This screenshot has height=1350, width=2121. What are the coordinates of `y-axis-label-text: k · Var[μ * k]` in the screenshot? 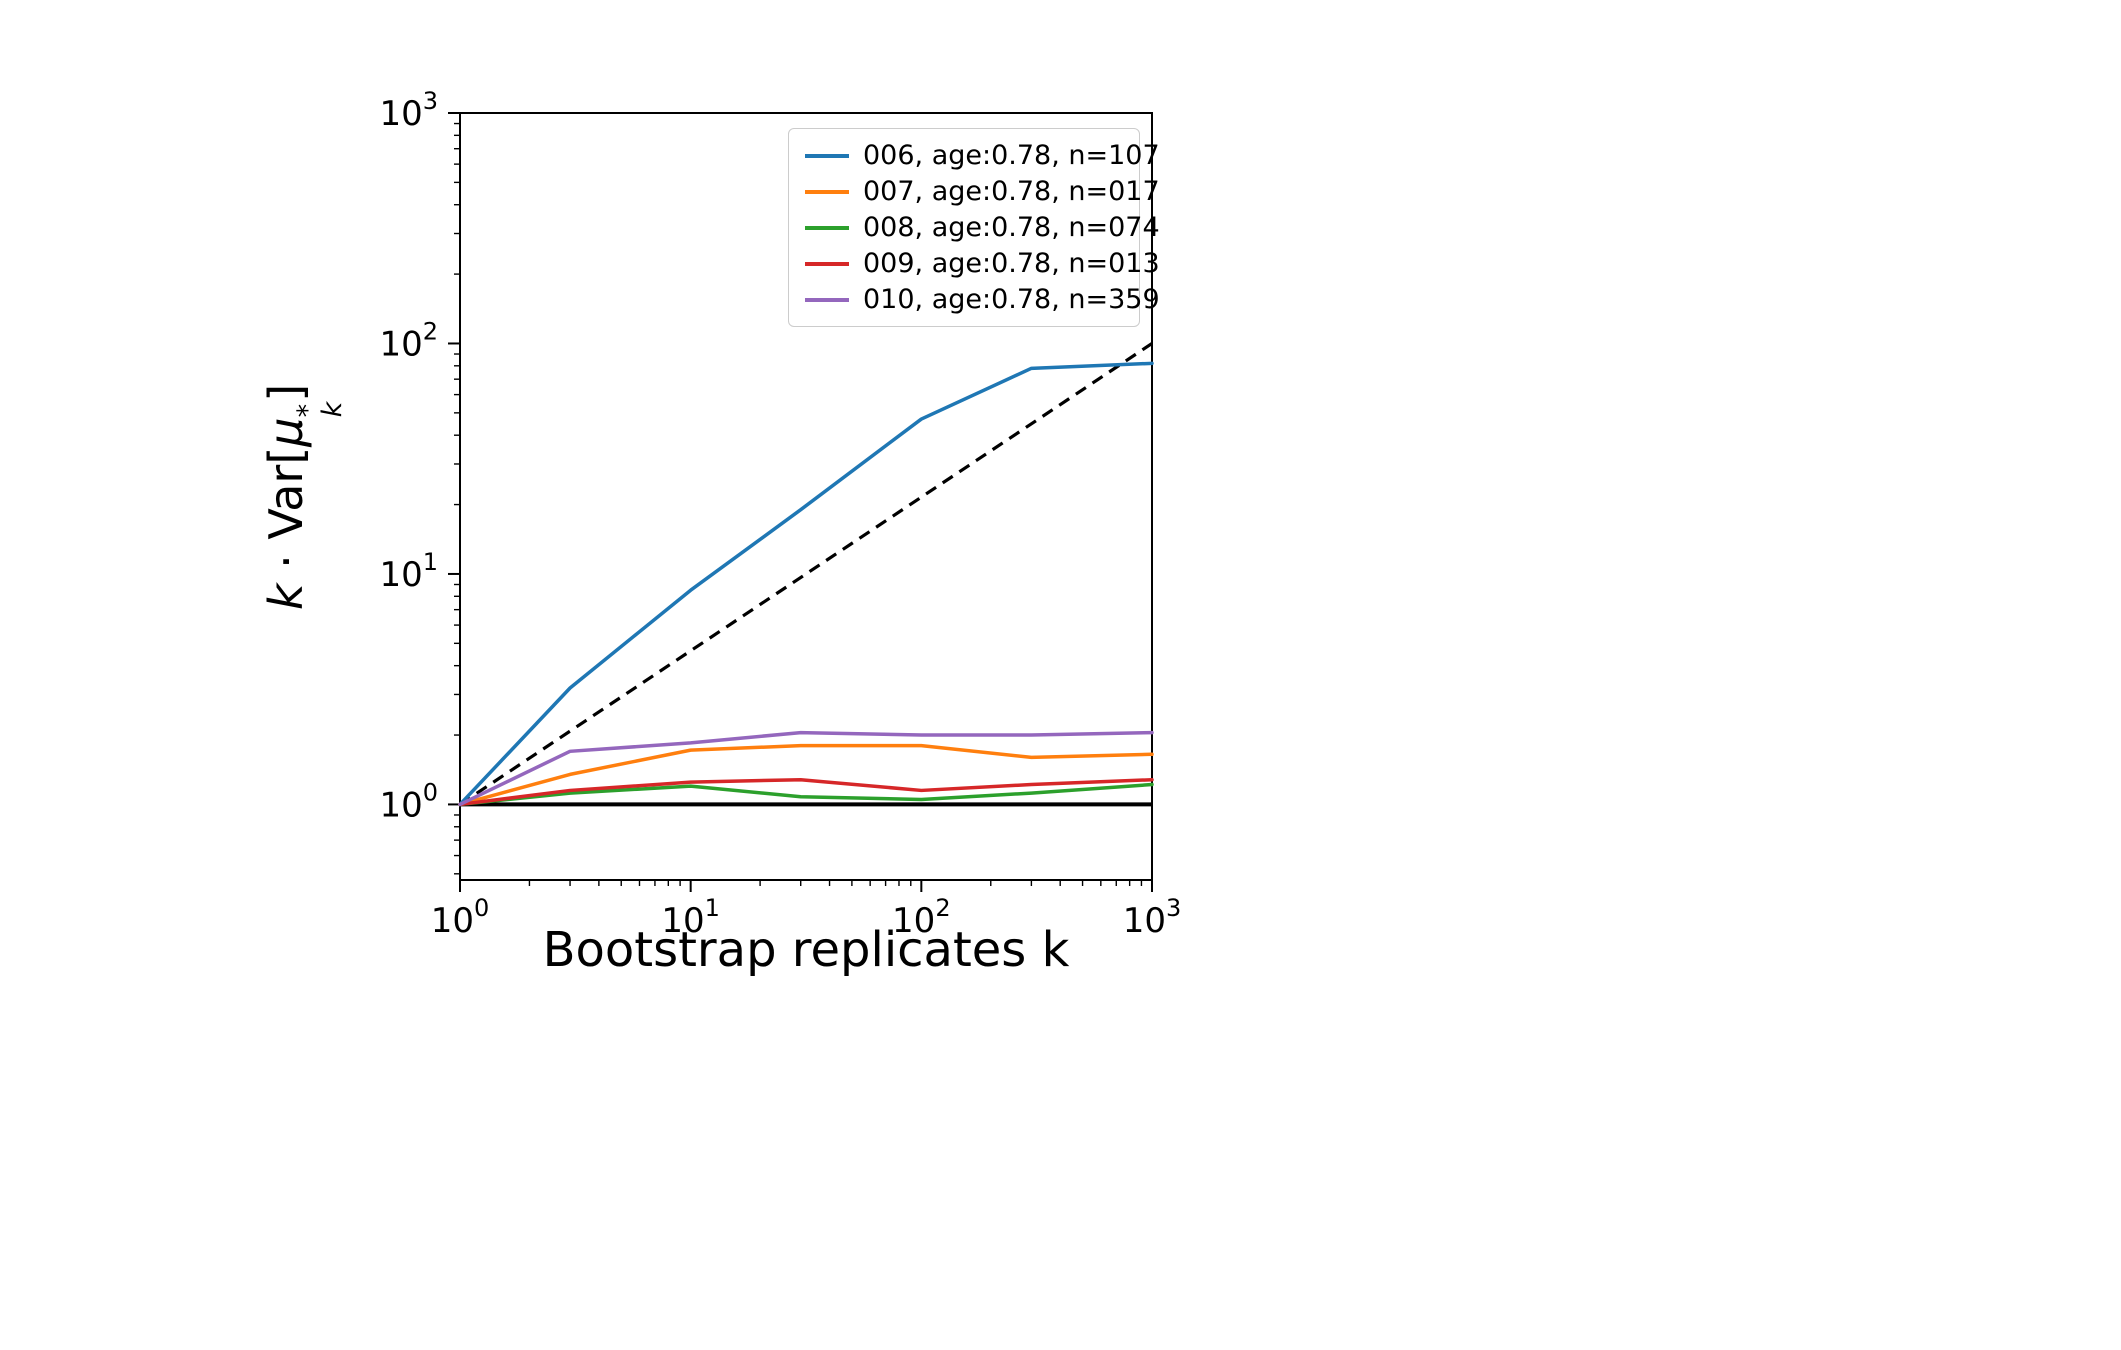 It's located at (303, 496).